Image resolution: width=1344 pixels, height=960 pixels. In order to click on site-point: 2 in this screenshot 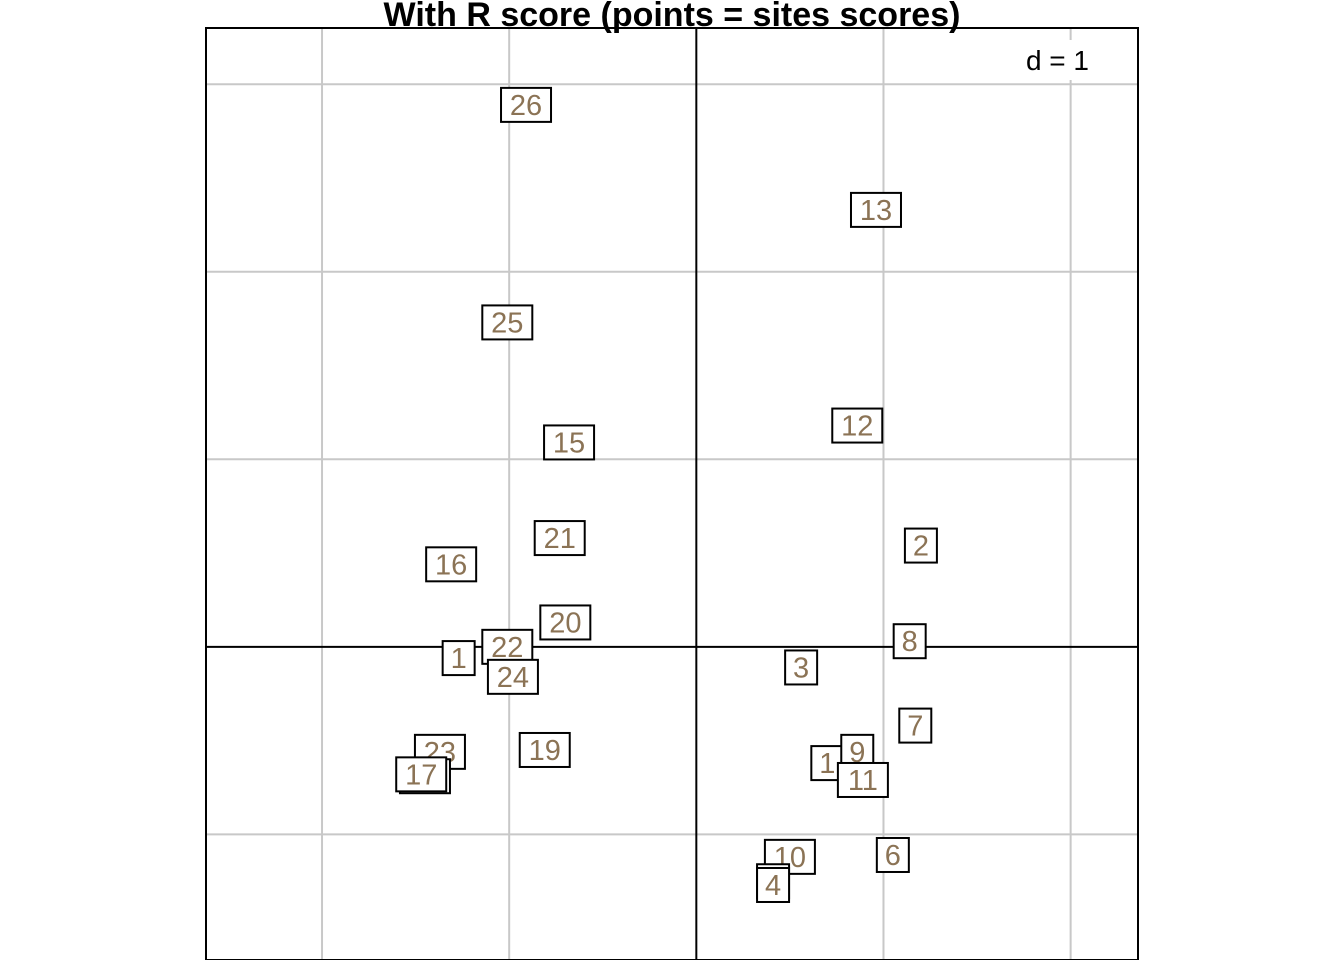, I will do `click(920, 545)`.